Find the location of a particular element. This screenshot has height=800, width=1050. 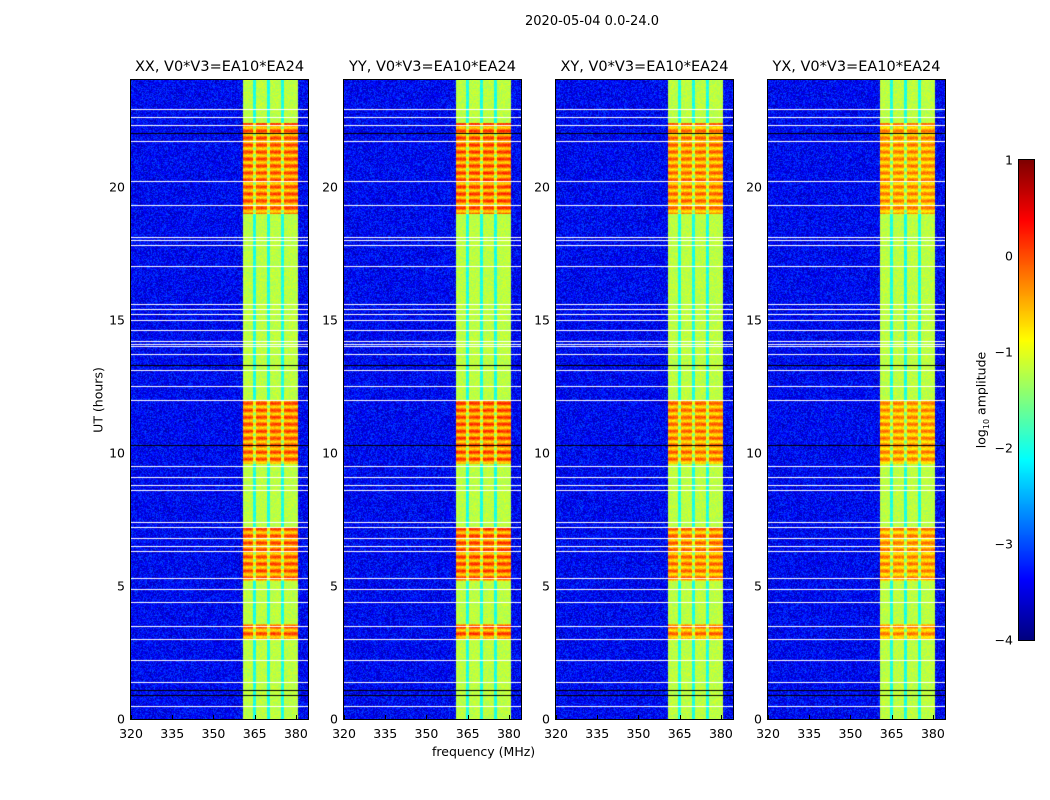

panel-title: YY, V0*V3=EA10*EA24 is located at coordinates (432, 67).